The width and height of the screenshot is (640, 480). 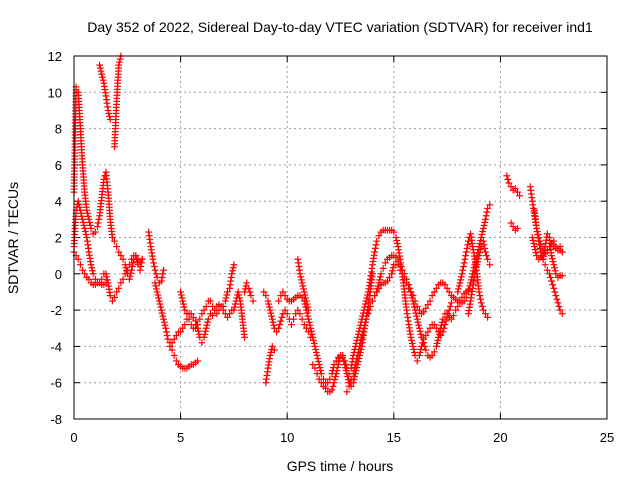 I want to click on x-axis-label: GPS time / hours, so click(x=340, y=466).